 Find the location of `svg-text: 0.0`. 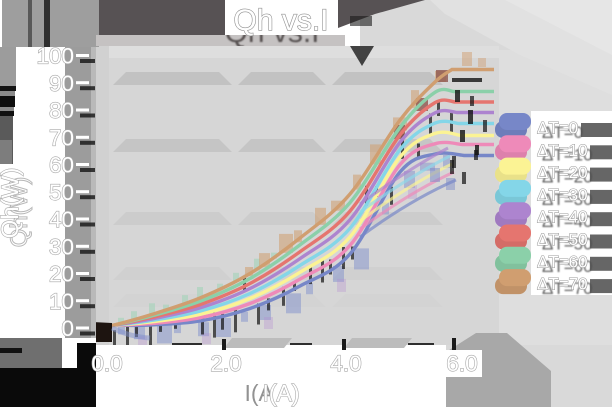

svg-text: 0.0 is located at coordinates (106, 363).